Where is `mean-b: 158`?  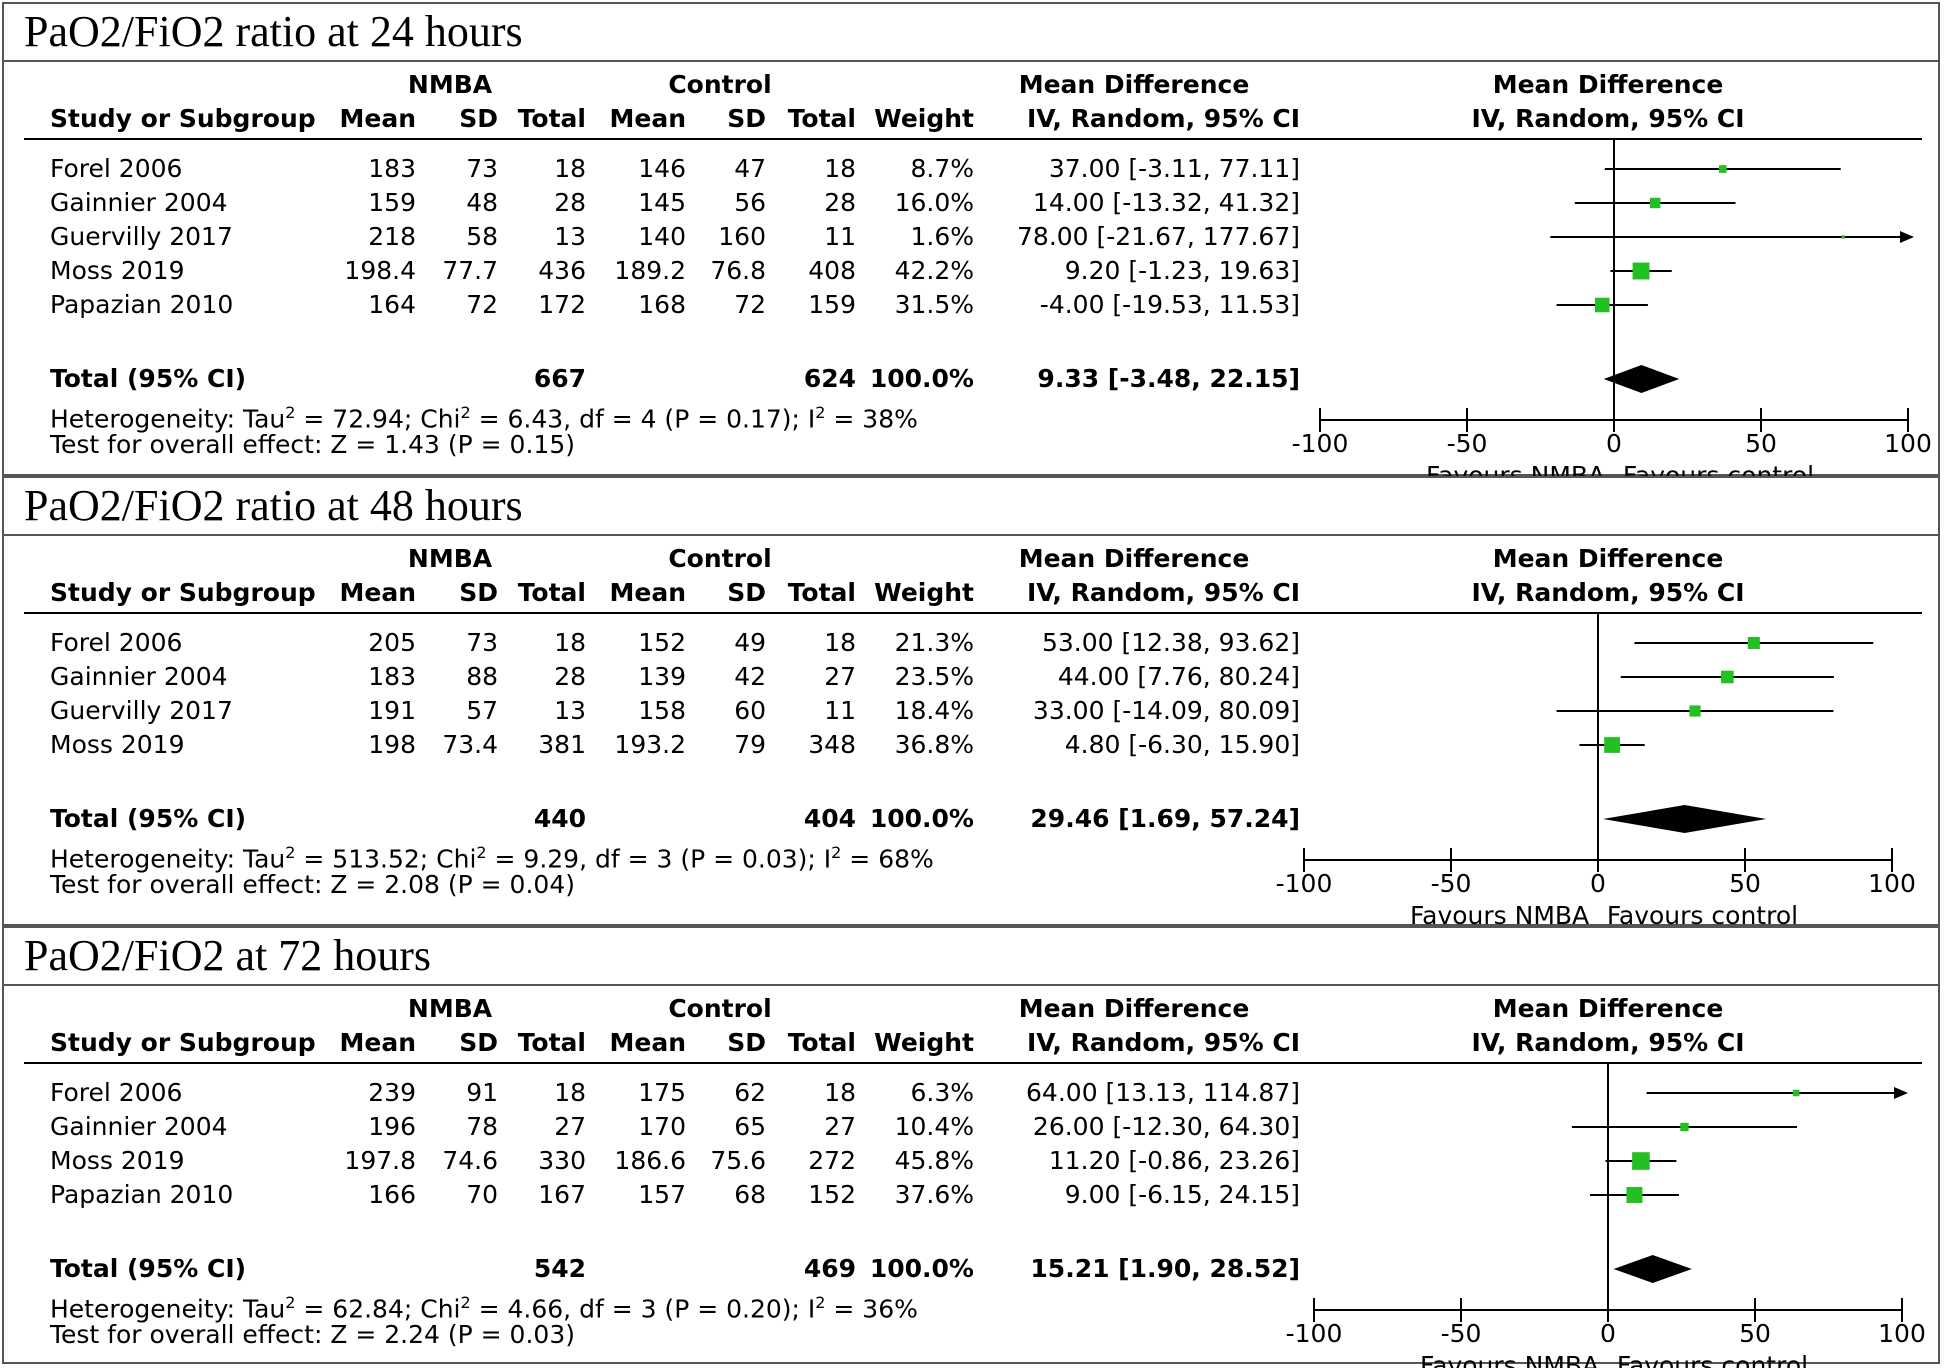 mean-b: 158 is located at coordinates (662, 710).